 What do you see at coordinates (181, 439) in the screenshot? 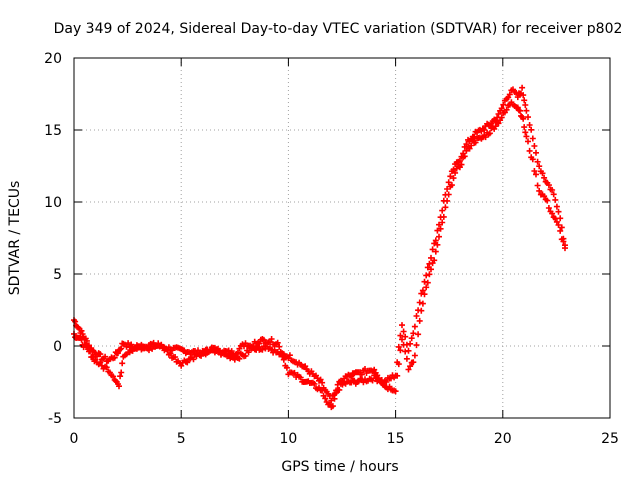
I see `x-tick-label: 5` at bounding box center [181, 439].